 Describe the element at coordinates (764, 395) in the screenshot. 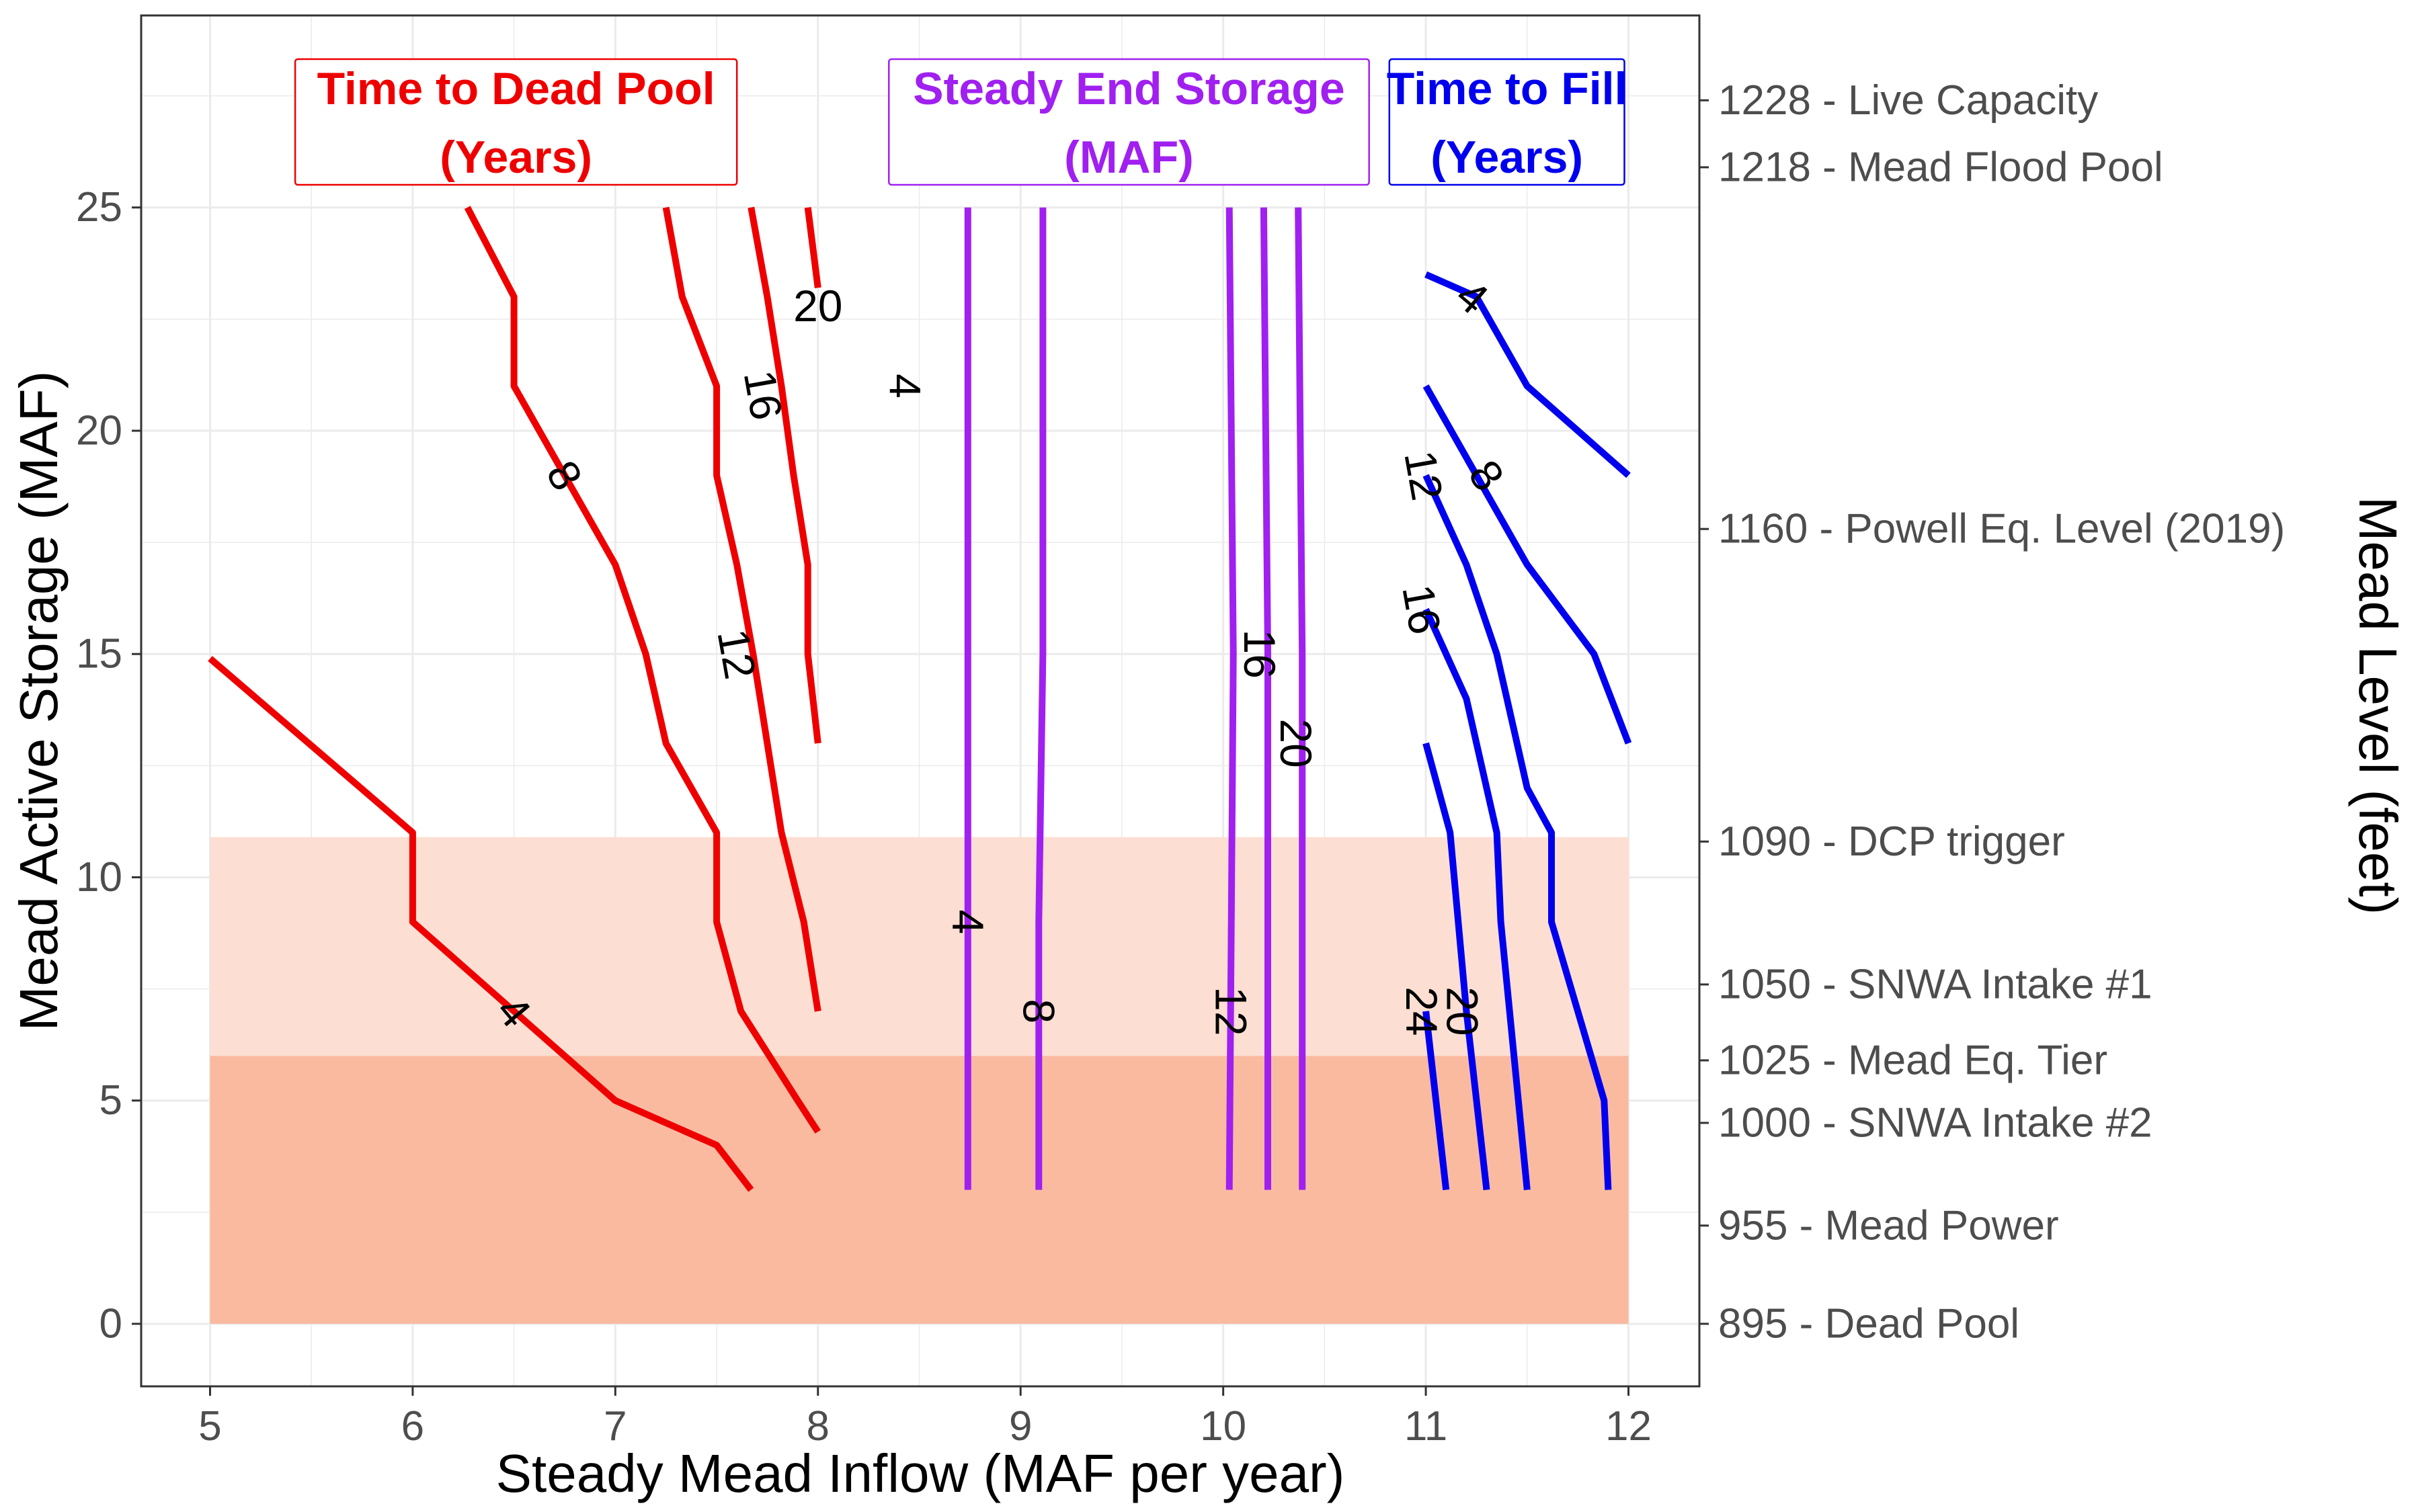

I see `contour-label-dead-pool-16: 16` at that location.